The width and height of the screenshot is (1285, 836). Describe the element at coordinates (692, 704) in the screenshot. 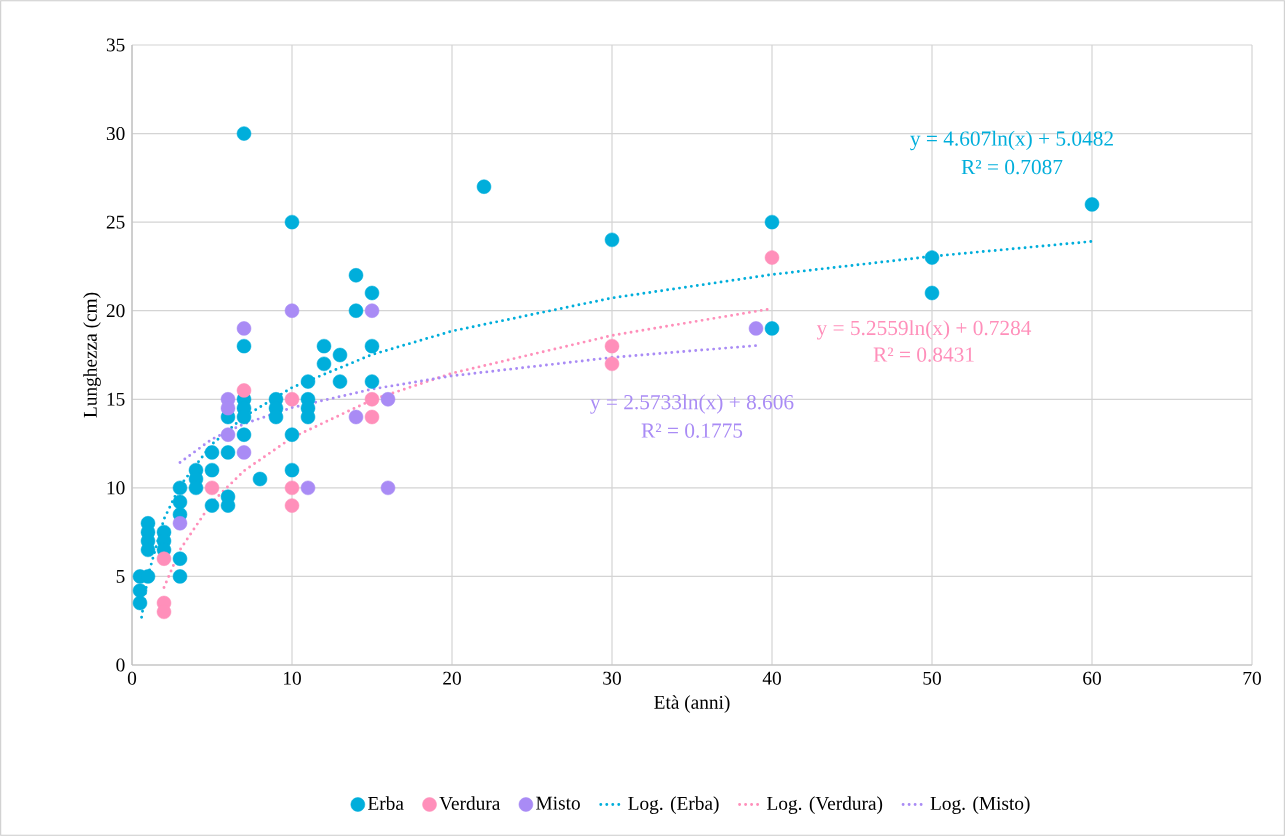

I see `x-axis-title: Età (anni)` at that location.